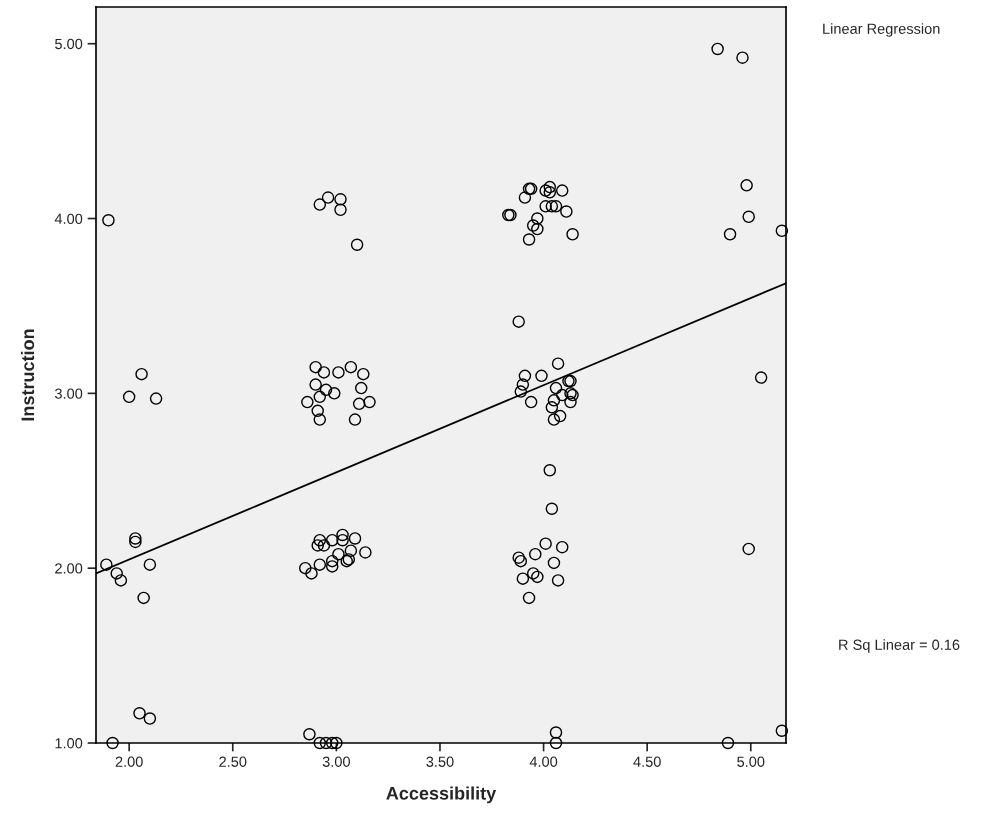  What do you see at coordinates (899, 646) in the screenshot?
I see `text: R Sq Linear = 0.16` at bounding box center [899, 646].